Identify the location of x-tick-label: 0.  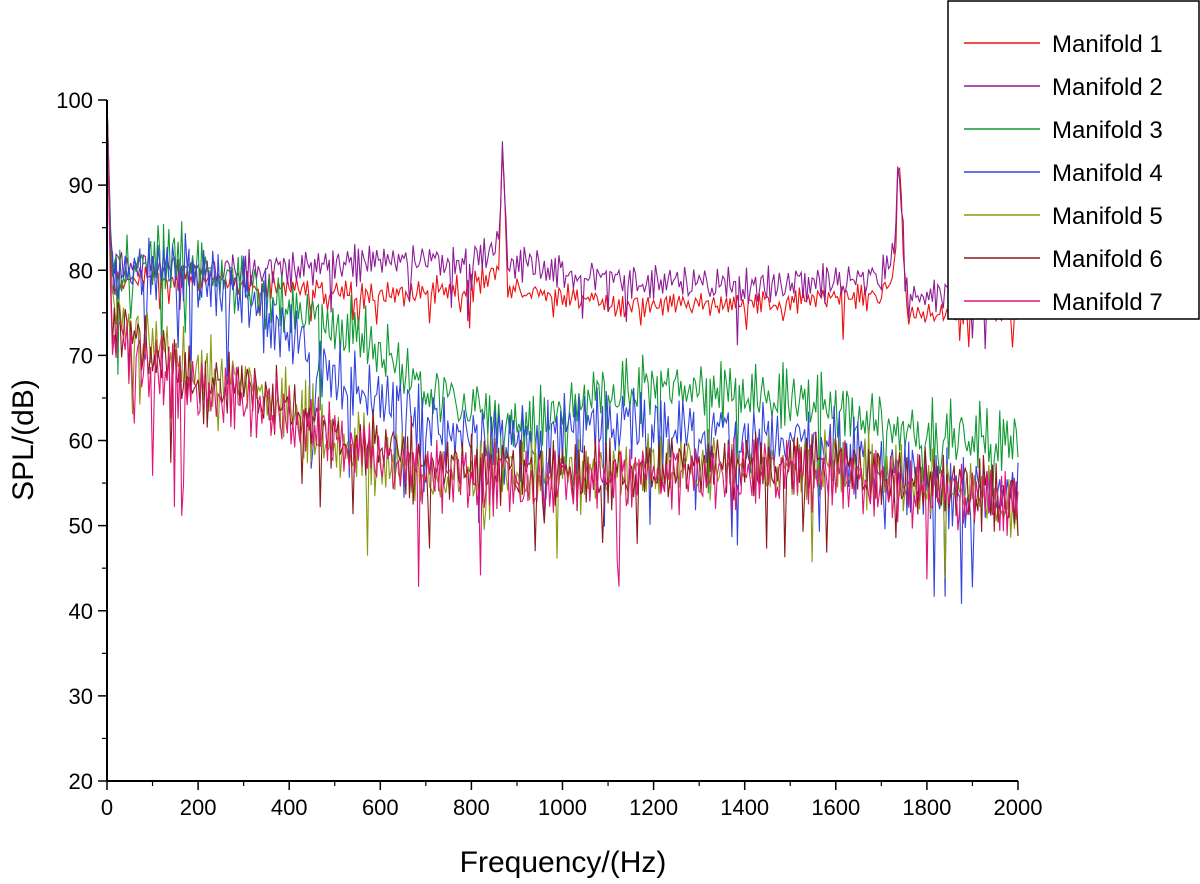
(107, 807).